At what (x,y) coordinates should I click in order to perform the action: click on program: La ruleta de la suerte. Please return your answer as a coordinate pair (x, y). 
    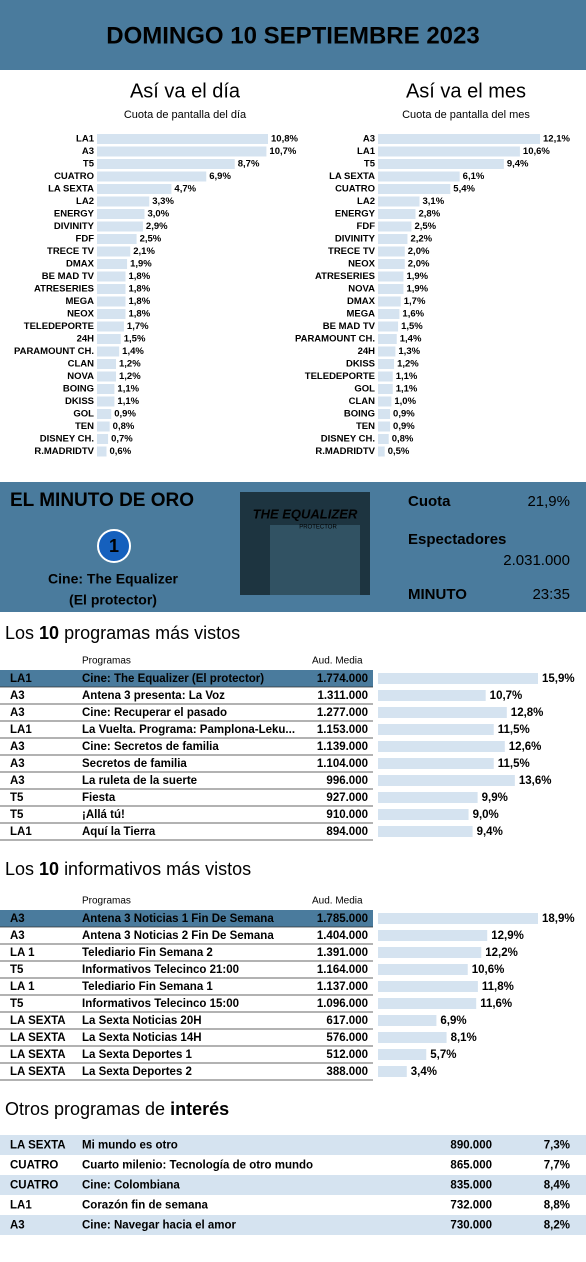
    Looking at the image, I should click on (139, 781).